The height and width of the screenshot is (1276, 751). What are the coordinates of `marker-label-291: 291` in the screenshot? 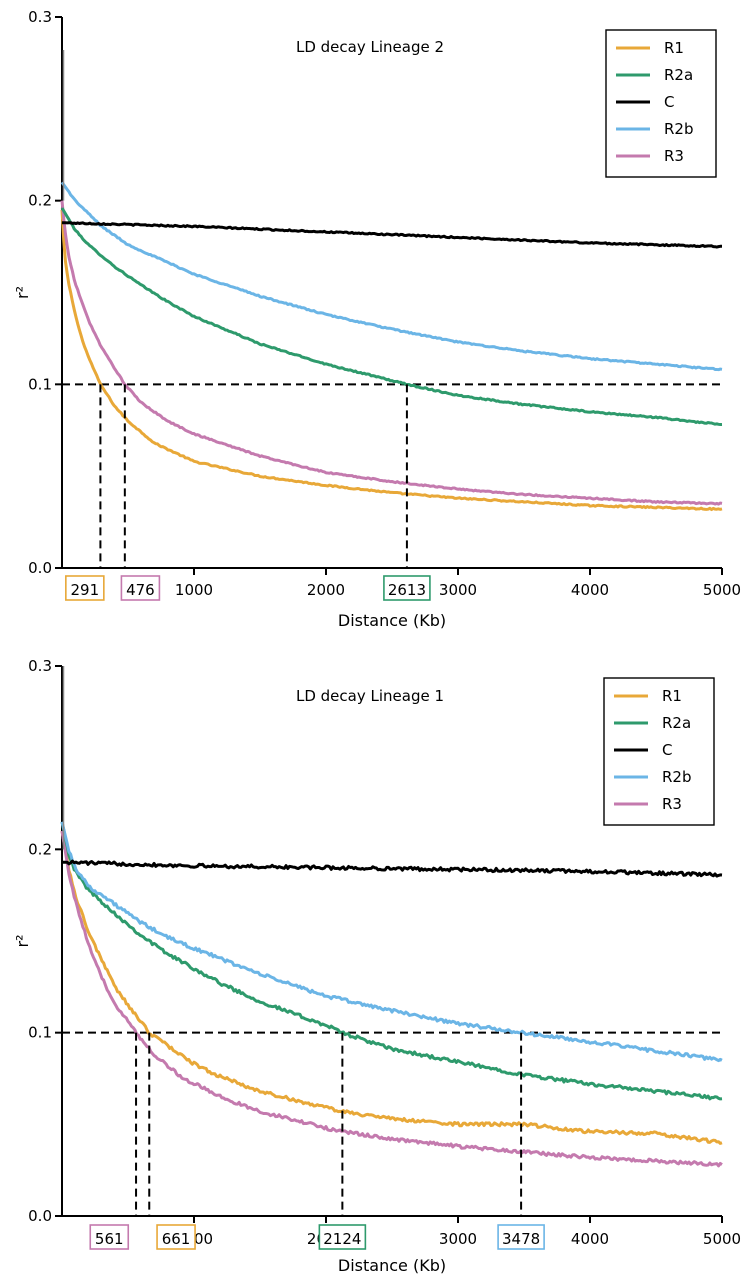 It's located at (85, 590).